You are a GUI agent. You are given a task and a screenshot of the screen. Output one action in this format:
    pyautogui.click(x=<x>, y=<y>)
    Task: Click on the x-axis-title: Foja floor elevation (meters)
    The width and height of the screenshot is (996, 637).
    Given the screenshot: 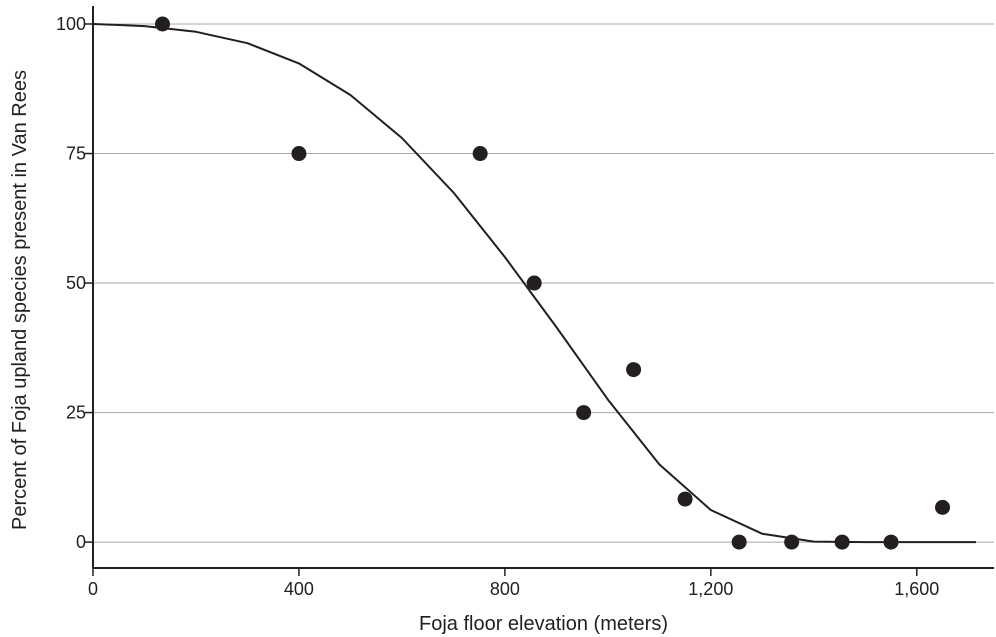 What is the action you would take?
    pyautogui.click(x=543, y=624)
    